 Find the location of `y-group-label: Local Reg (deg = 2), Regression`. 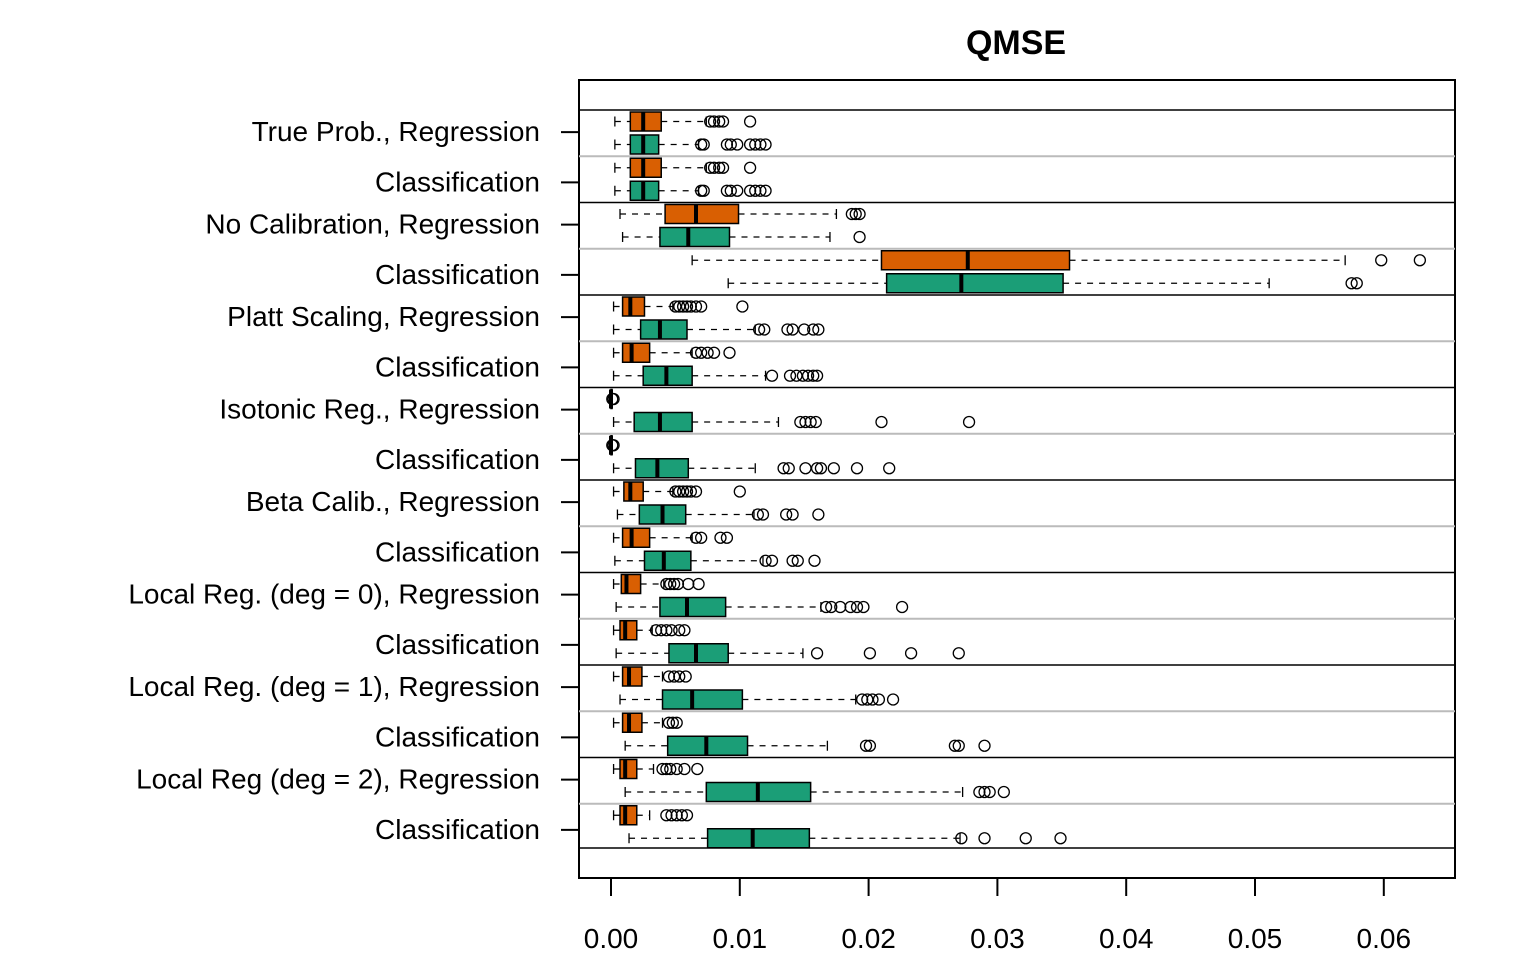

y-group-label: Local Reg (deg = 2), Regression is located at coordinates (338, 779).